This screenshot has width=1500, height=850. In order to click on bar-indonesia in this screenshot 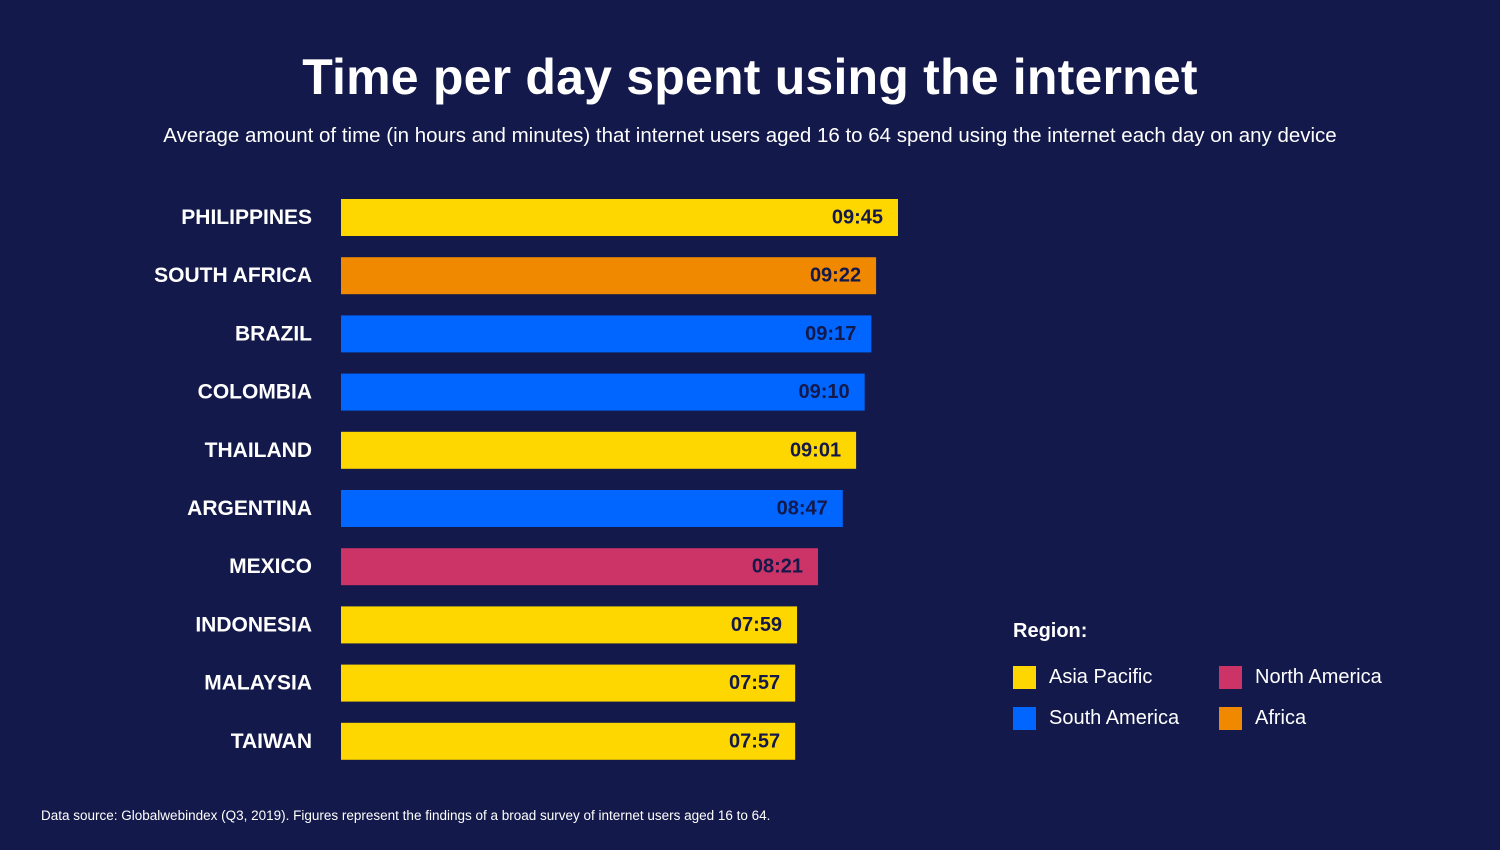, I will do `click(569, 625)`.